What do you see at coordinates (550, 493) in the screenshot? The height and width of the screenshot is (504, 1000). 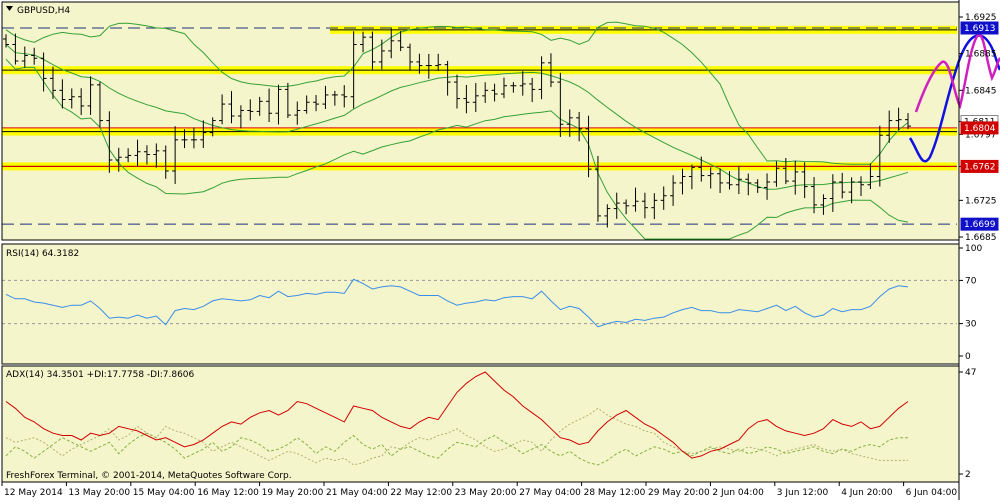 I see `time-tick-label: 27 May 04:00` at bounding box center [550, 493].